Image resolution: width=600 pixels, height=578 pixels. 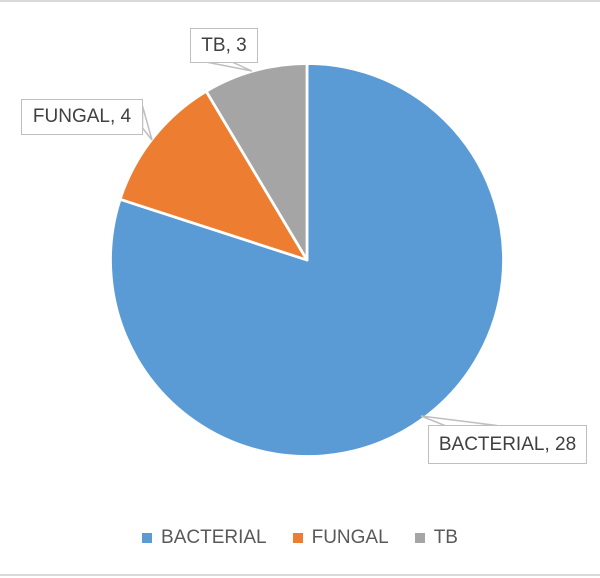 What do you see at coordinates (445, 537) in the screenshot?
I see `legend-label-tb: TB` at bounding box center [445, 537].